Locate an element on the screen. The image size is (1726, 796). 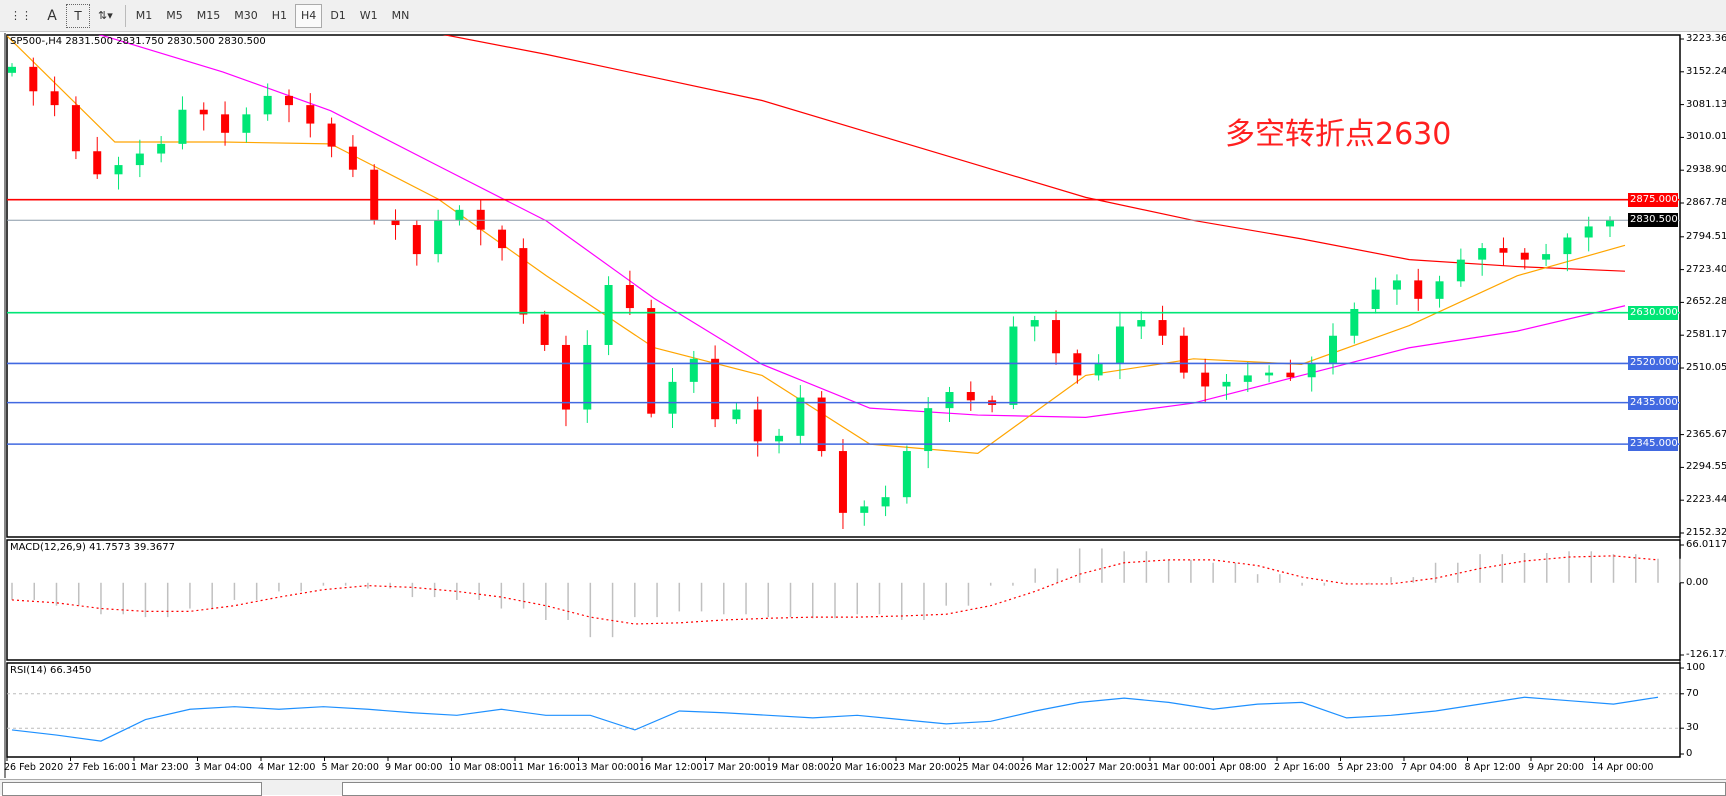
macd-pane is located at coordinates (843, 600).